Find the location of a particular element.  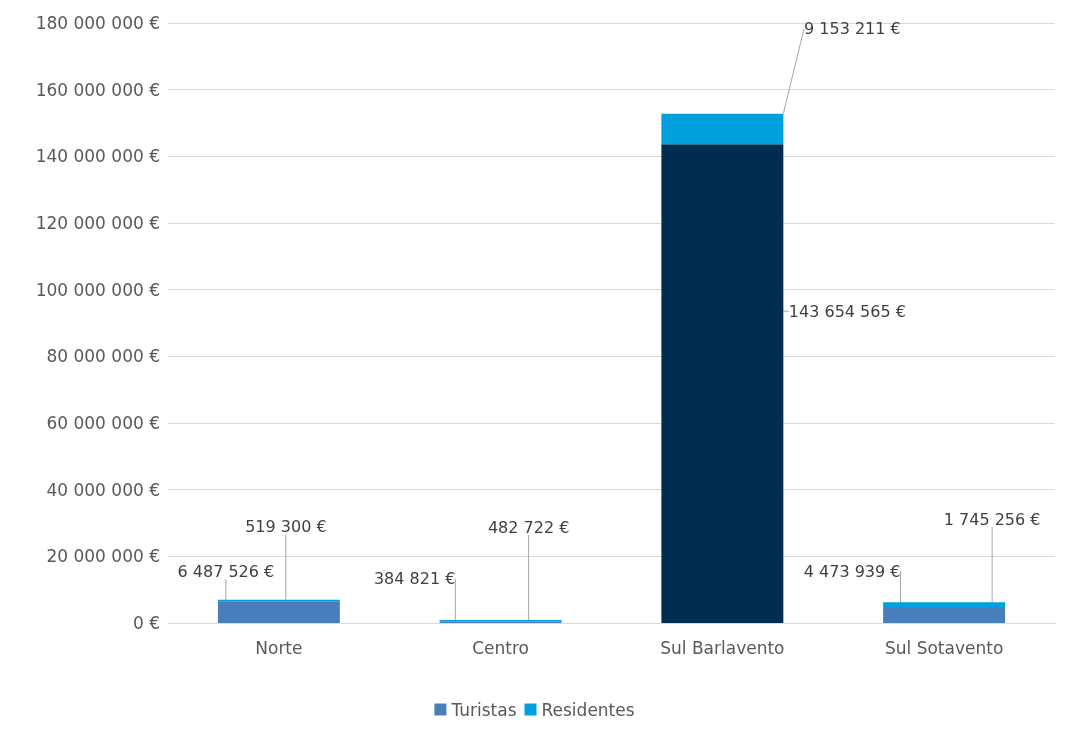

y-tick-label: 180 000 000 € is located at coordinates (97, 23).